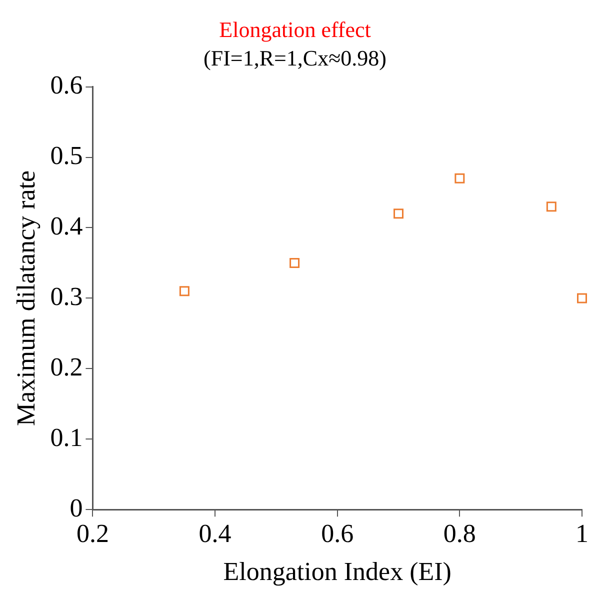  What do you see at coordinates (582, 533) in the screenshot?
I see `x-tick-label: 1` at bounding box center [582, 533].